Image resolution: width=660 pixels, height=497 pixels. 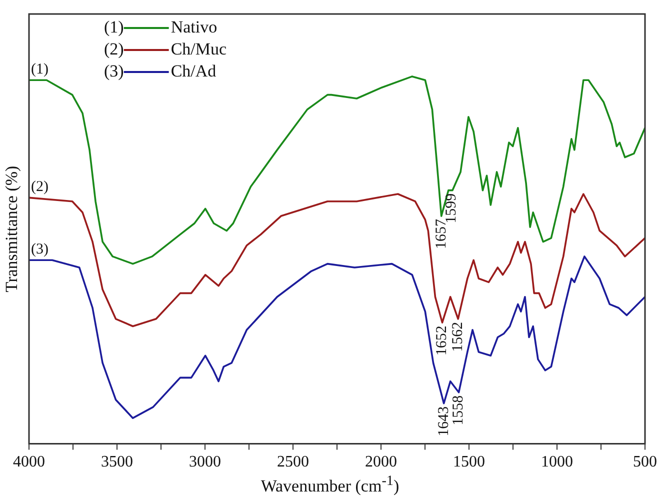 I want to click on x-tick-label: 1500, so click(x=469, y=462).